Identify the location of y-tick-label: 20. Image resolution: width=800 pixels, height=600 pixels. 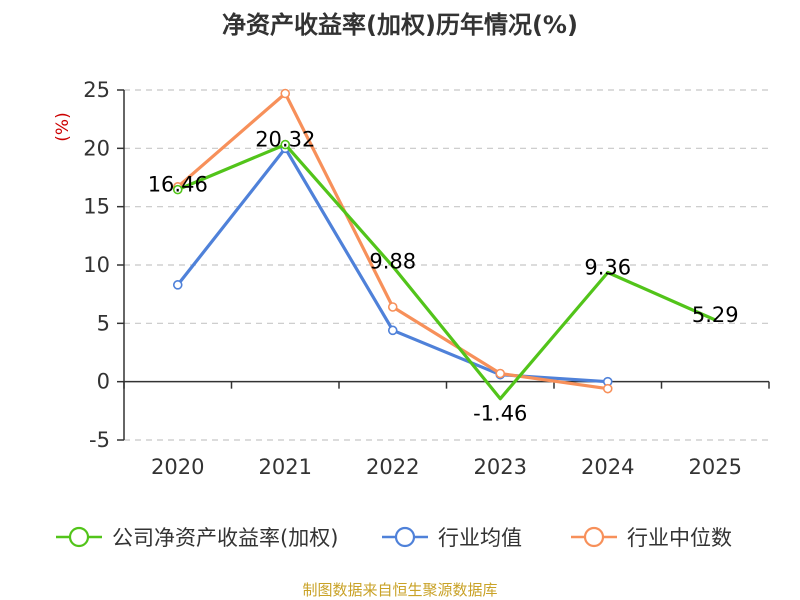
(96, 148).